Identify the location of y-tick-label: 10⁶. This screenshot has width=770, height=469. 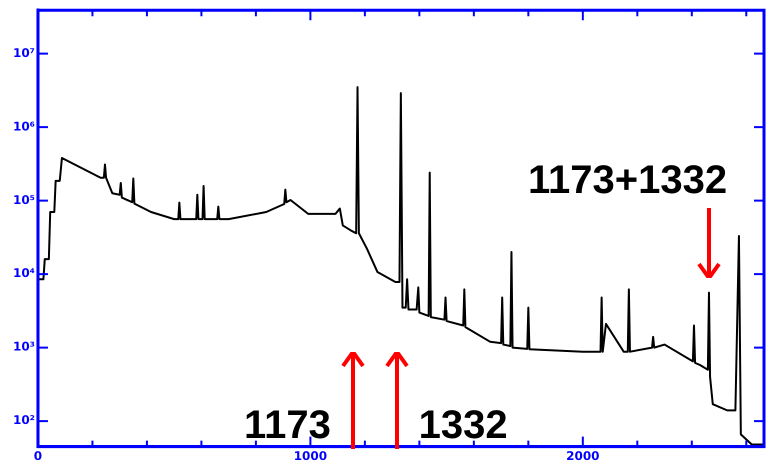
(23, 126).